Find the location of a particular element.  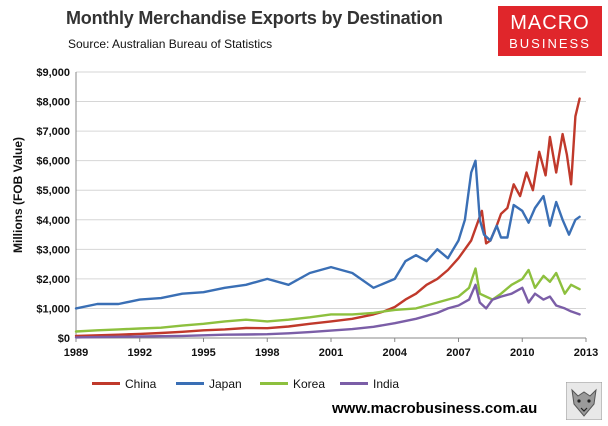

legend-swatch-china is located at coordinates (106, 384).